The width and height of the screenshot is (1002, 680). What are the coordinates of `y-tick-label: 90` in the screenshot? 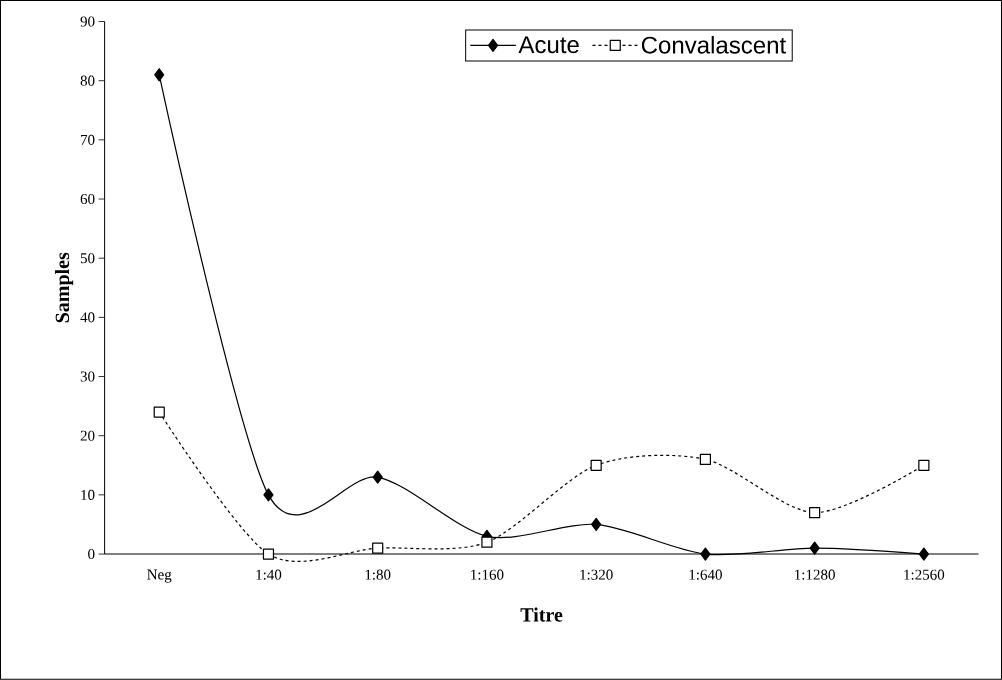 It's located at (87, 21).